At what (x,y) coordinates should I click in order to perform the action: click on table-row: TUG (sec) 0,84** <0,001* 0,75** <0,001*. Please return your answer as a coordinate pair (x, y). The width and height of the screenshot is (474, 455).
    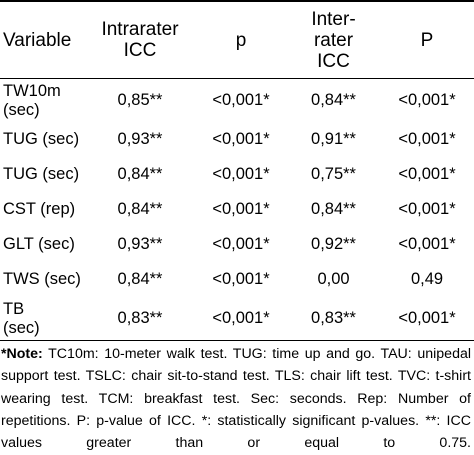
    Looking at the image, I should click on (237, 174).